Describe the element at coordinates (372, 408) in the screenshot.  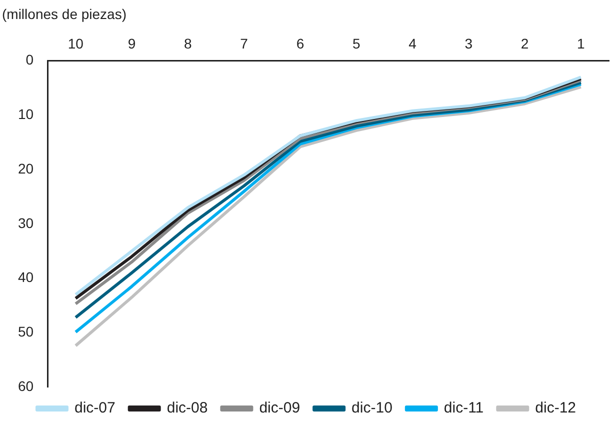
I see `legend-label: dic-10` at that location.